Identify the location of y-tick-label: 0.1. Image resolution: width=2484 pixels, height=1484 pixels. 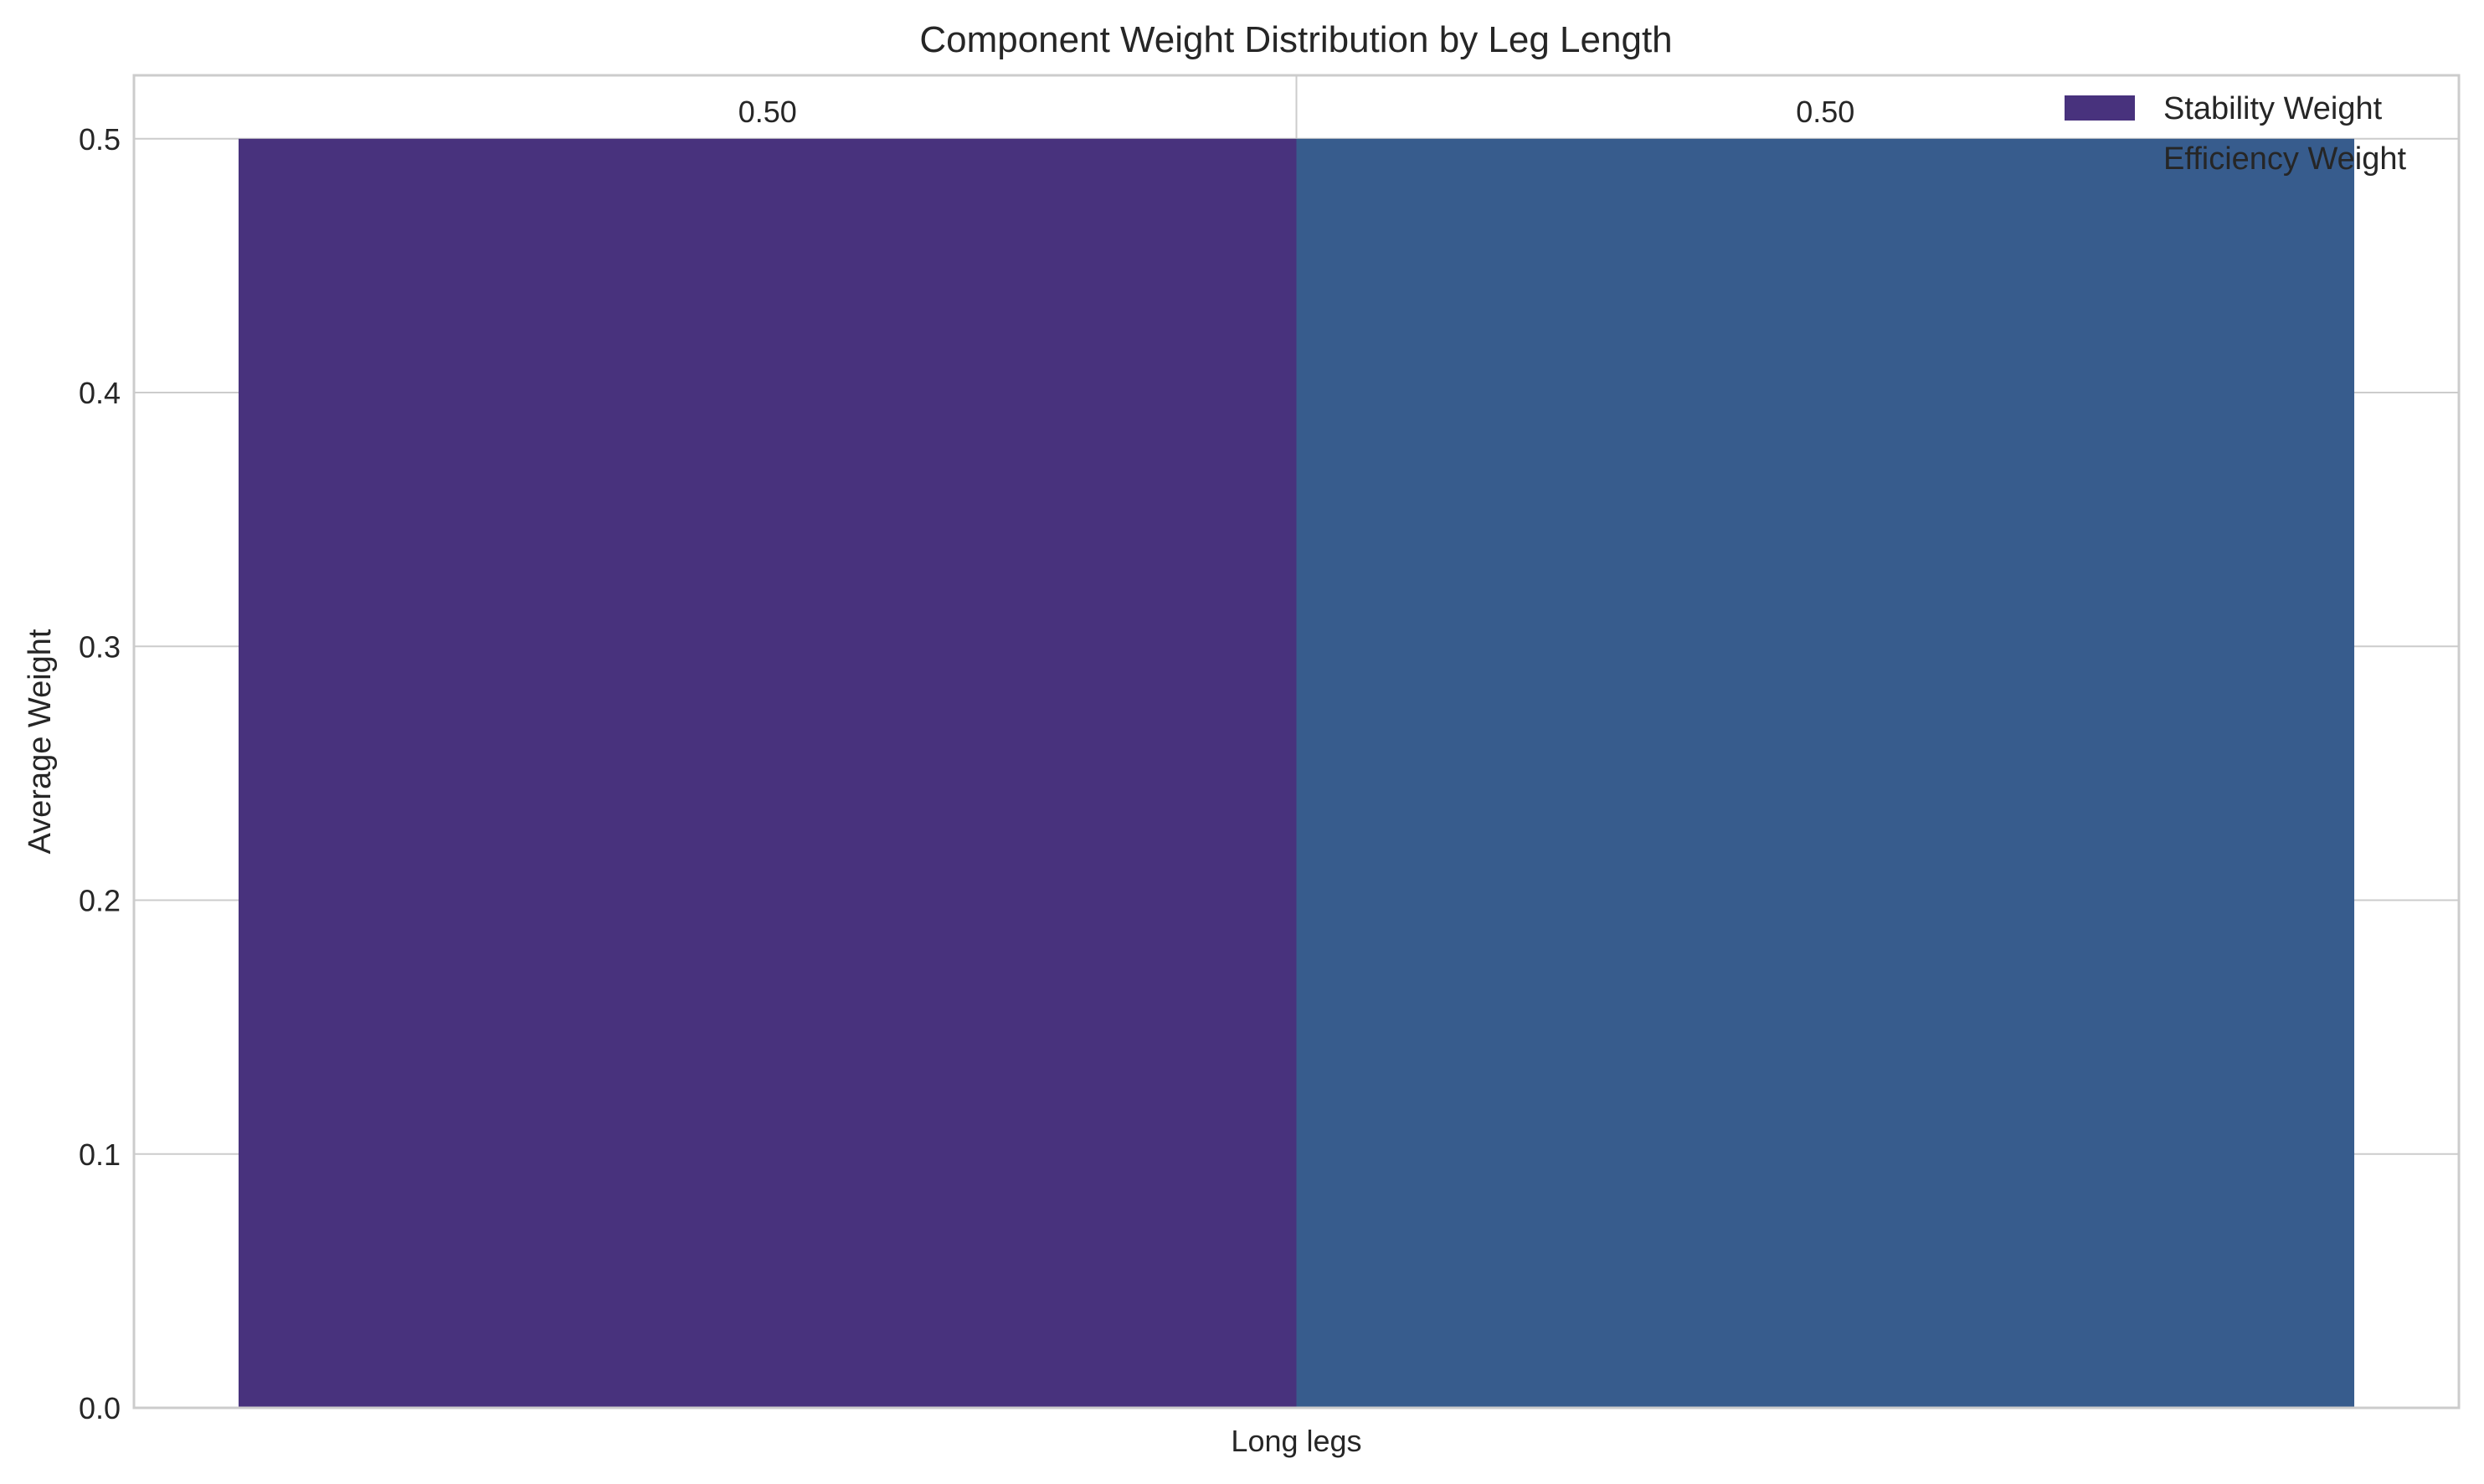
(100, 1154).